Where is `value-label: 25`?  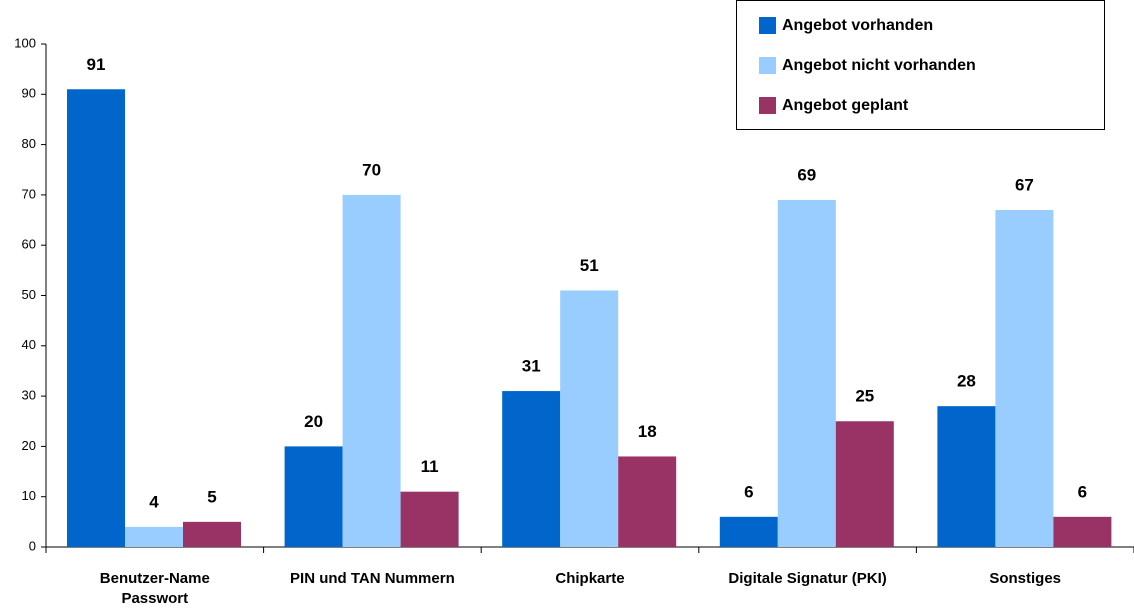 value-label: 25 is located at coordinates (864, 396).